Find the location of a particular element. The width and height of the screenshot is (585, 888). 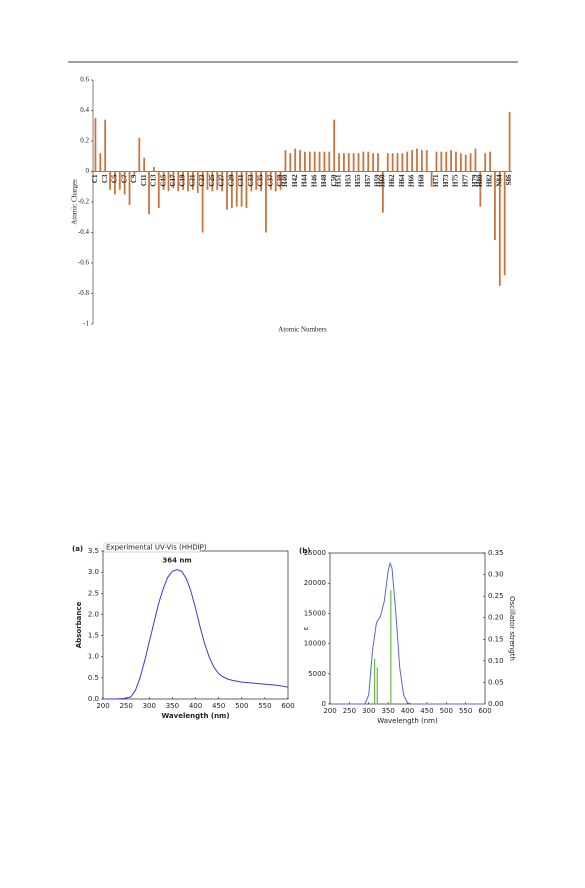

x-tick-label: H77 is located at coordinates (465, 180).